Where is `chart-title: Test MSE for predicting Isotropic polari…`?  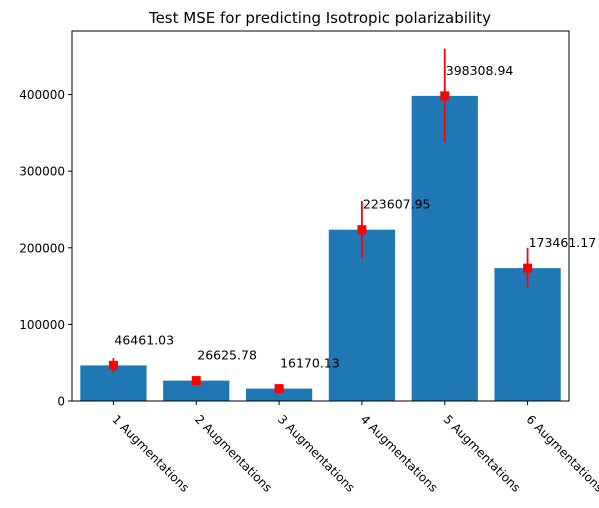 chart-title: Test MSE for predicting Isotropic polari… is located at coordinates (319, 18).